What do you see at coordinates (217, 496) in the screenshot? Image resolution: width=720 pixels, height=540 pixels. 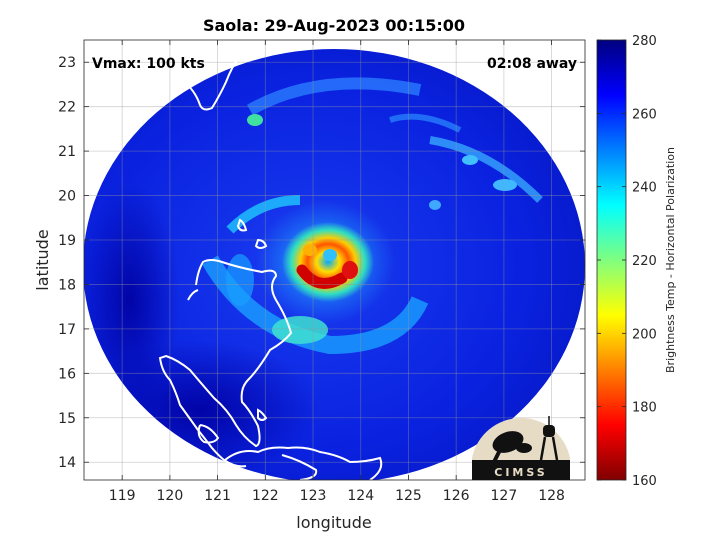 I see `x-tick-label: 121` at bounding box center [217, 496].